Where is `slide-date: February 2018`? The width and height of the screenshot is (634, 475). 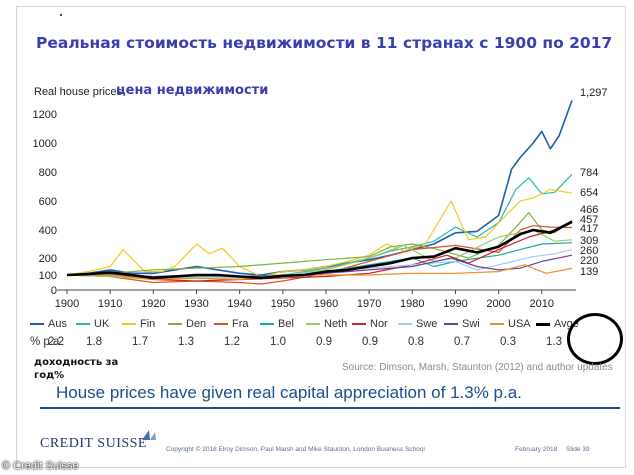
slide-date: February 2018 is located at coordinates (536, 449).